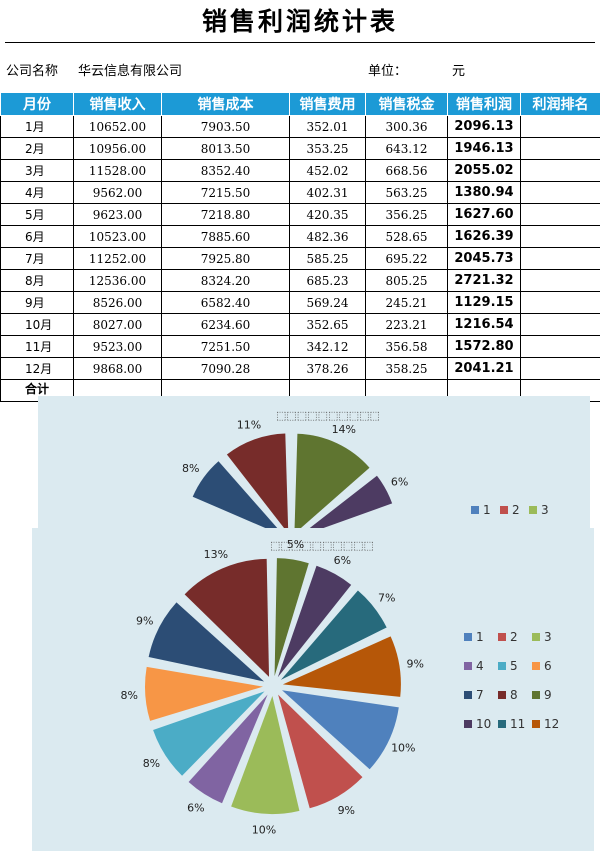 The image size is (600, 851). Describe the element at coordinates (542, 666) in the screenshot. I see `legend-item: 6` at that location.